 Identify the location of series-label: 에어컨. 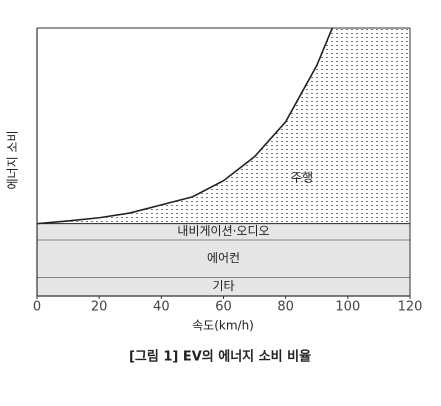
(223, 258).